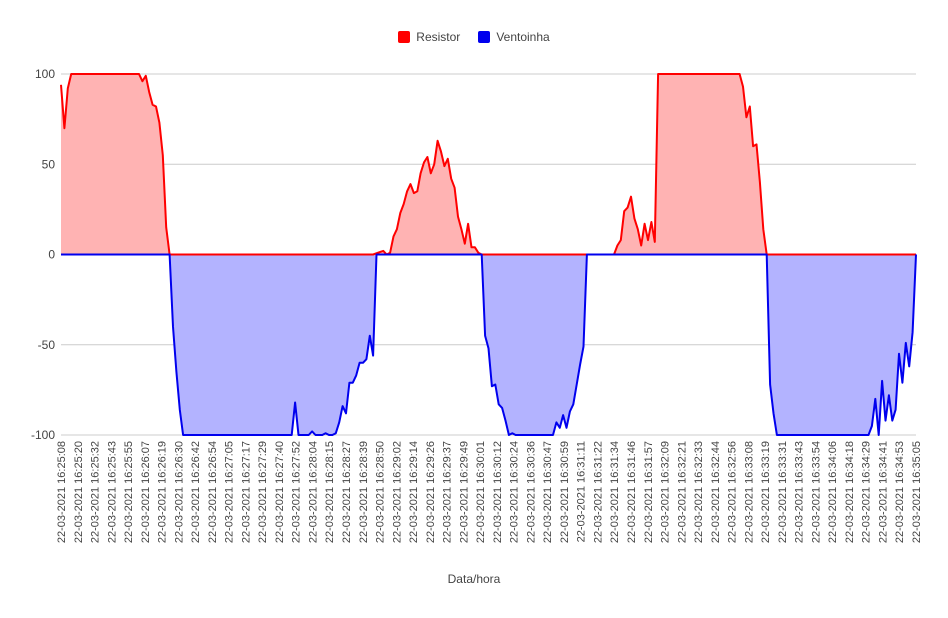 The width and height of the screenshot is (948, 618). What do you see at coordinates (464, 492) in the screenshot?
I see `x-tick-label: 22-03-2021 16:29:49` at bounding box center [464, 492].